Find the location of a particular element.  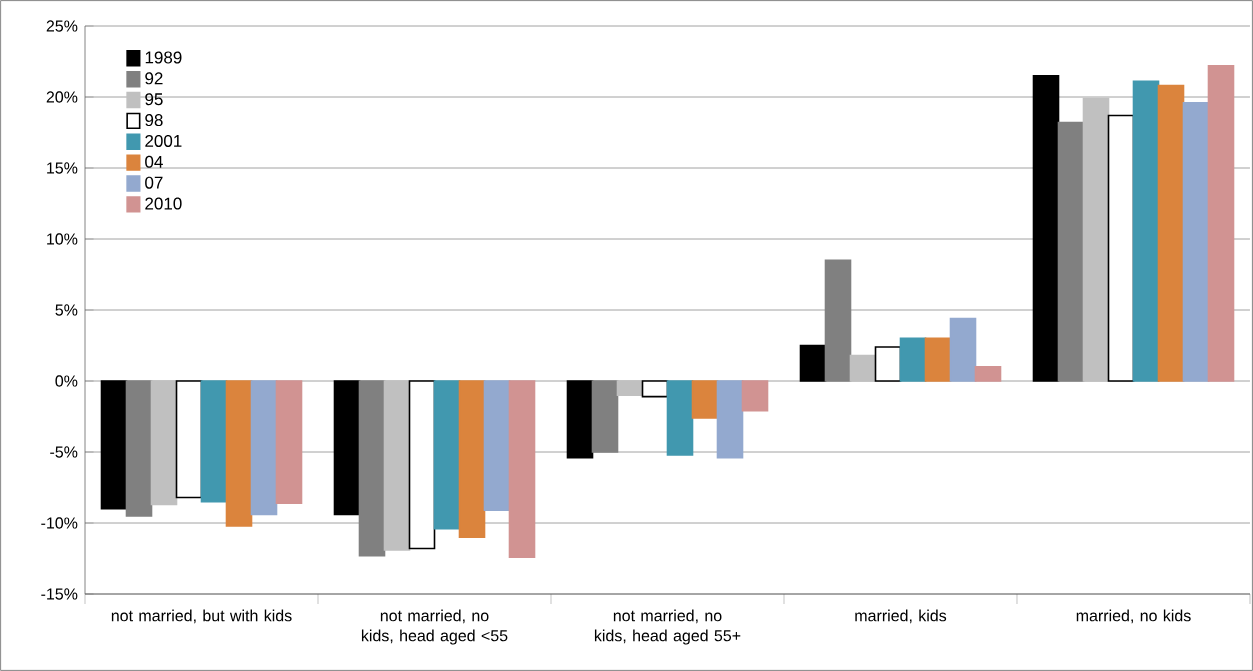

y-tick-label: -15% is located at coordinates (59, 594).